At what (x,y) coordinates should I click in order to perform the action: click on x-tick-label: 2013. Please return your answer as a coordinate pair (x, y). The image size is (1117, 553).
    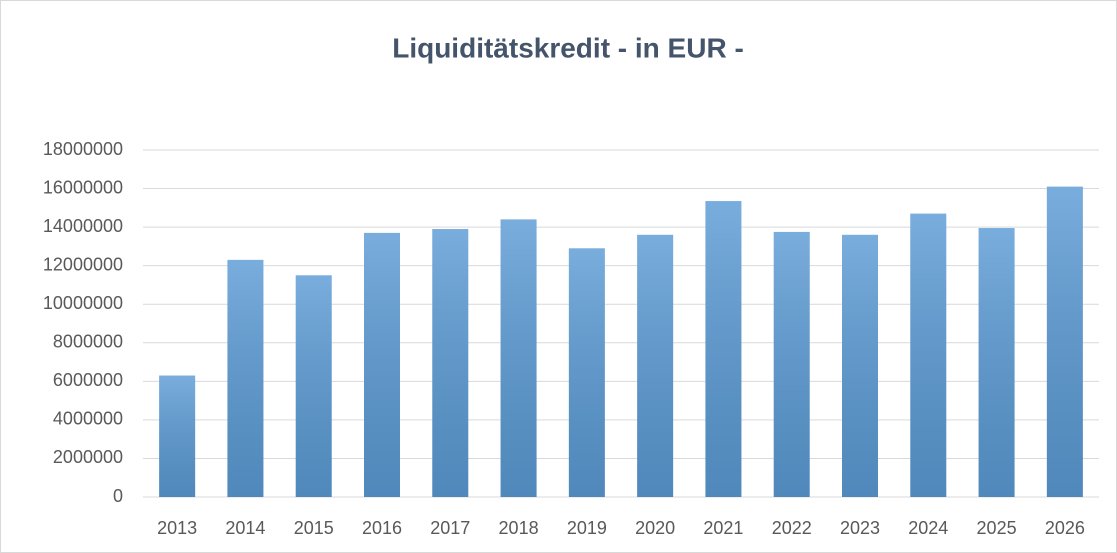
    Looking at the image, I should click on (177, 528).